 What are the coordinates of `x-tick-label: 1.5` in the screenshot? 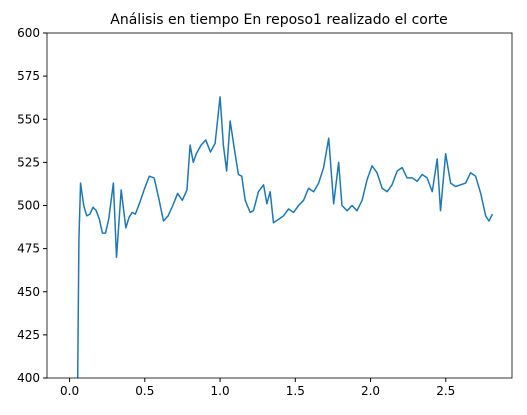 It's located at (295, 391).